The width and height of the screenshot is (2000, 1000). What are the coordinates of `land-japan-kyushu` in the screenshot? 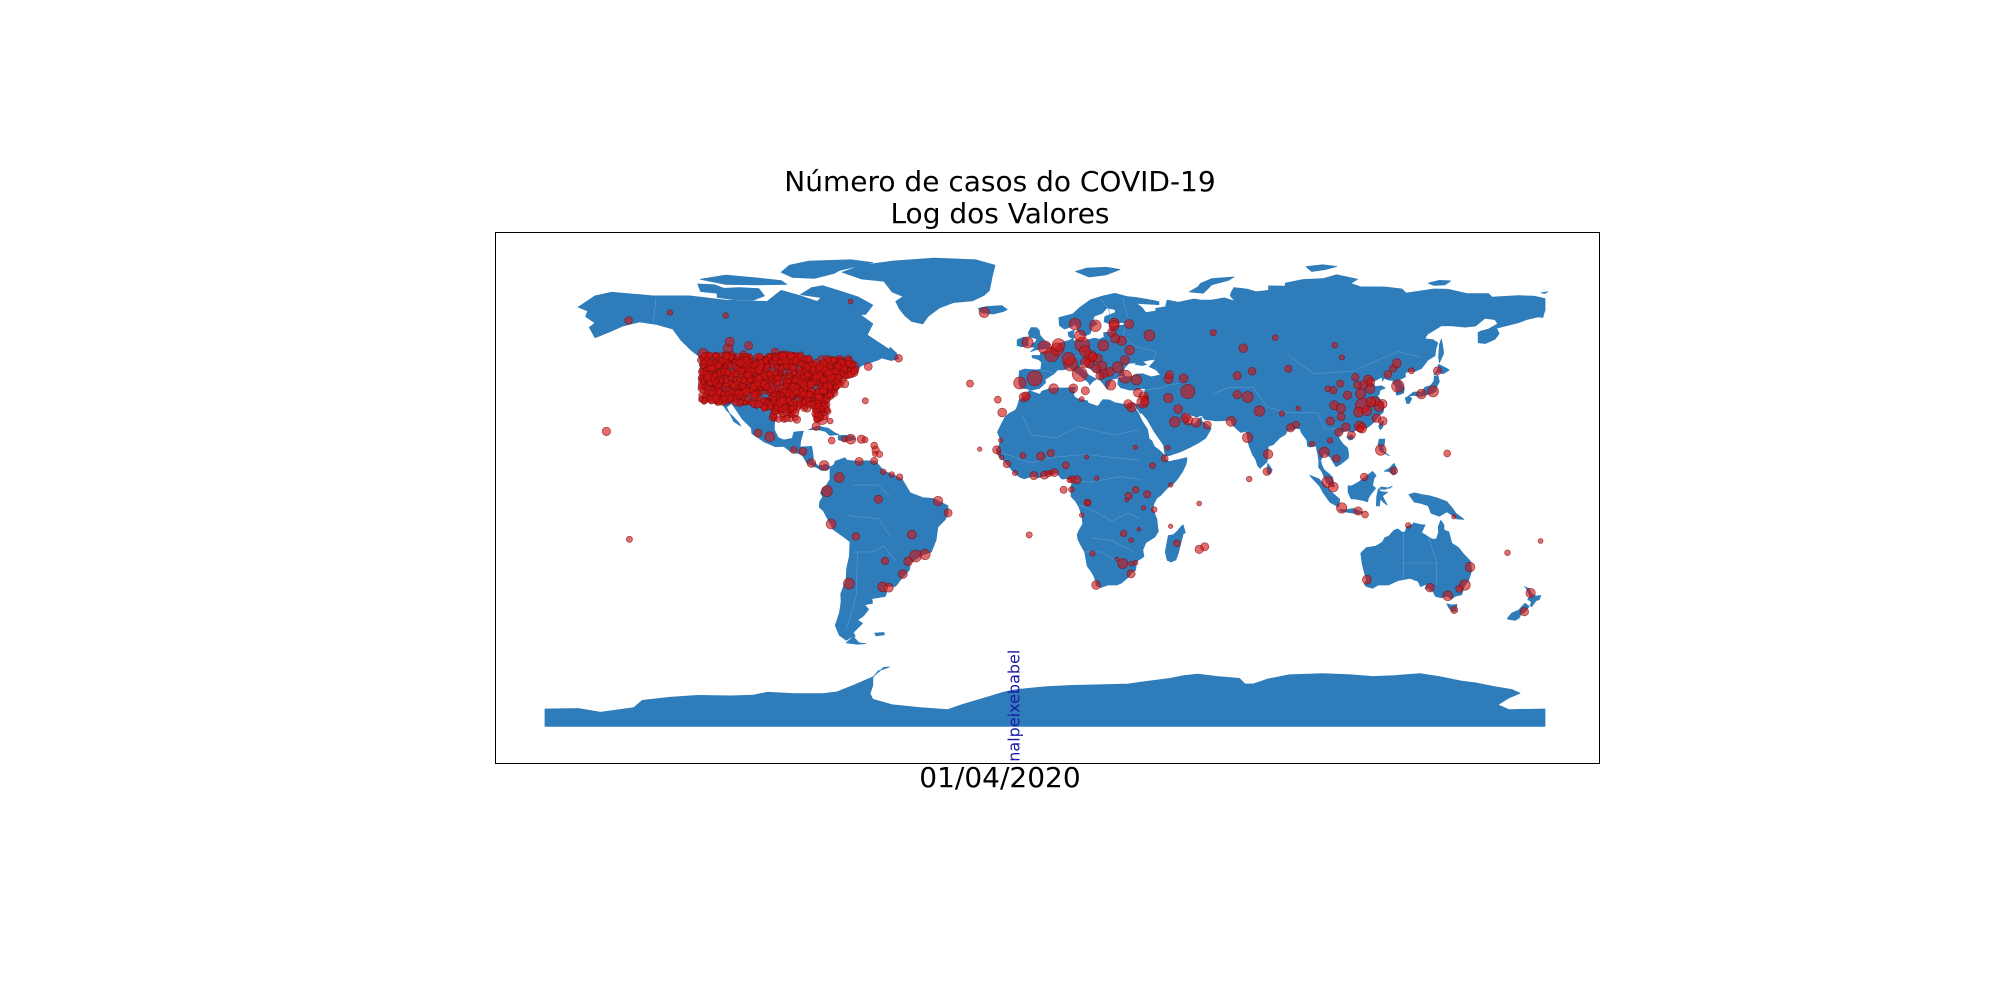 It's located at (1408, 399).